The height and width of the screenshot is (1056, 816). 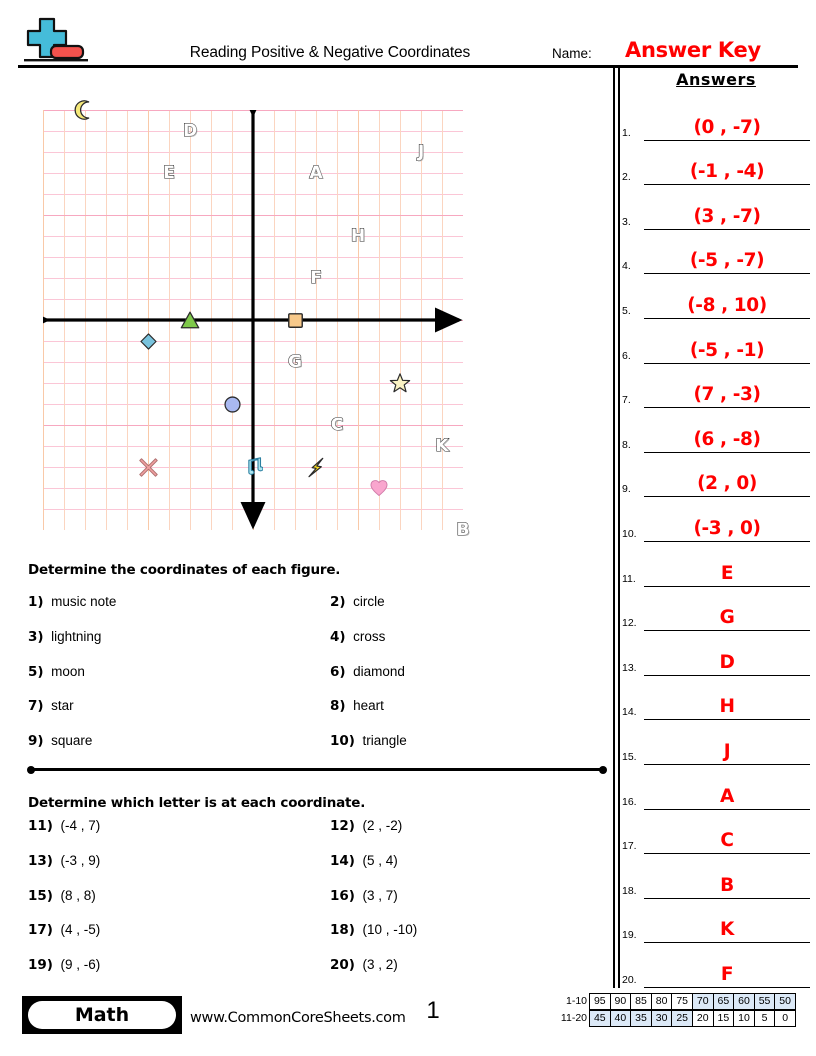 What do you see at coordinates (727, 439) in the screenshot?
I see `answer-value: (6 , -8)` at bounding box center [727, 439].